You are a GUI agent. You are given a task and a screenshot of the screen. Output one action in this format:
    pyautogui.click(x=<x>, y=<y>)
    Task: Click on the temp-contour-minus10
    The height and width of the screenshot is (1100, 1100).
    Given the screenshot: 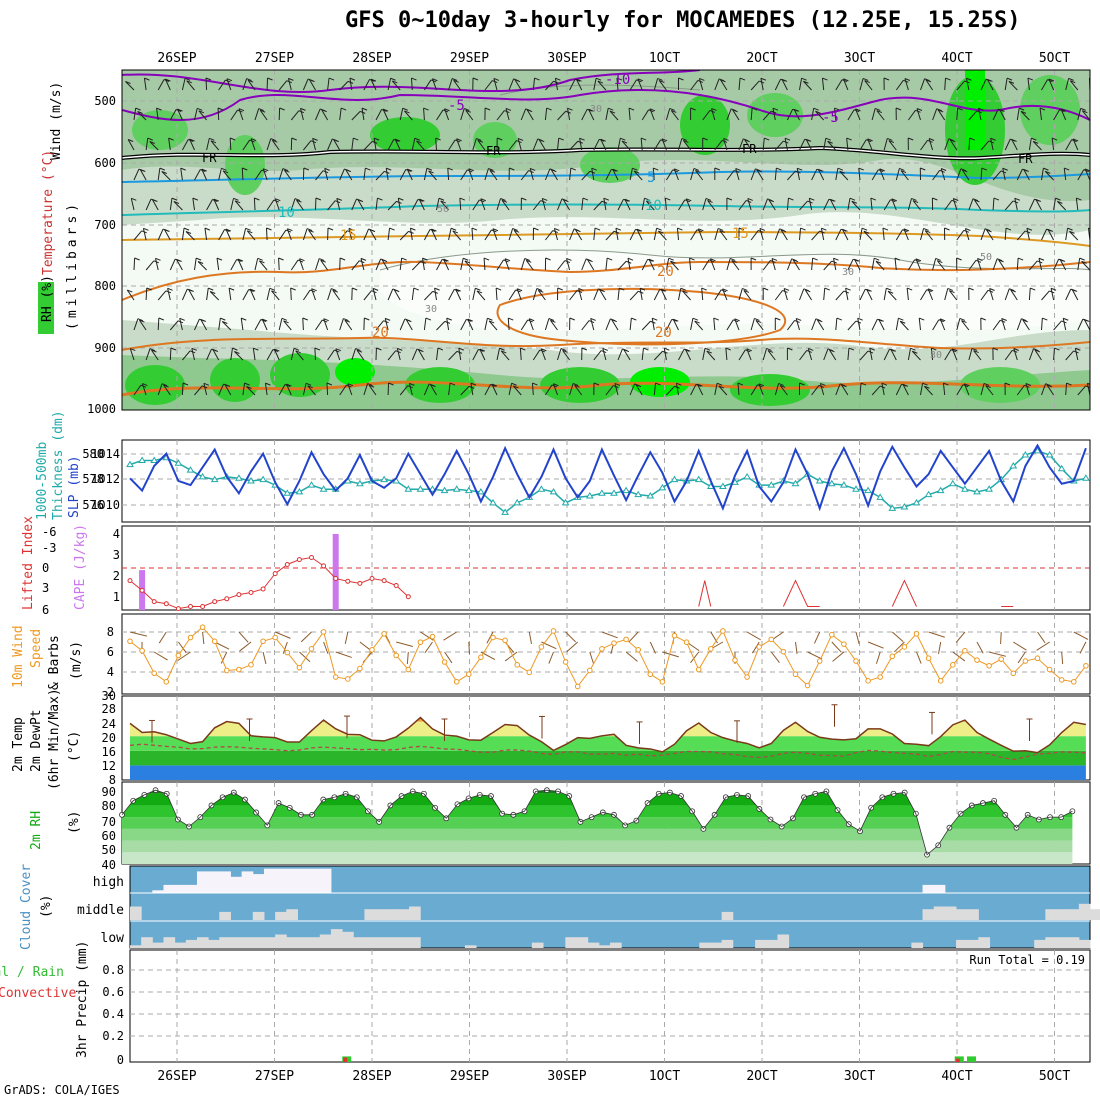 What is the action you would take?
    pyautogui.click(x=411, y=82)
    